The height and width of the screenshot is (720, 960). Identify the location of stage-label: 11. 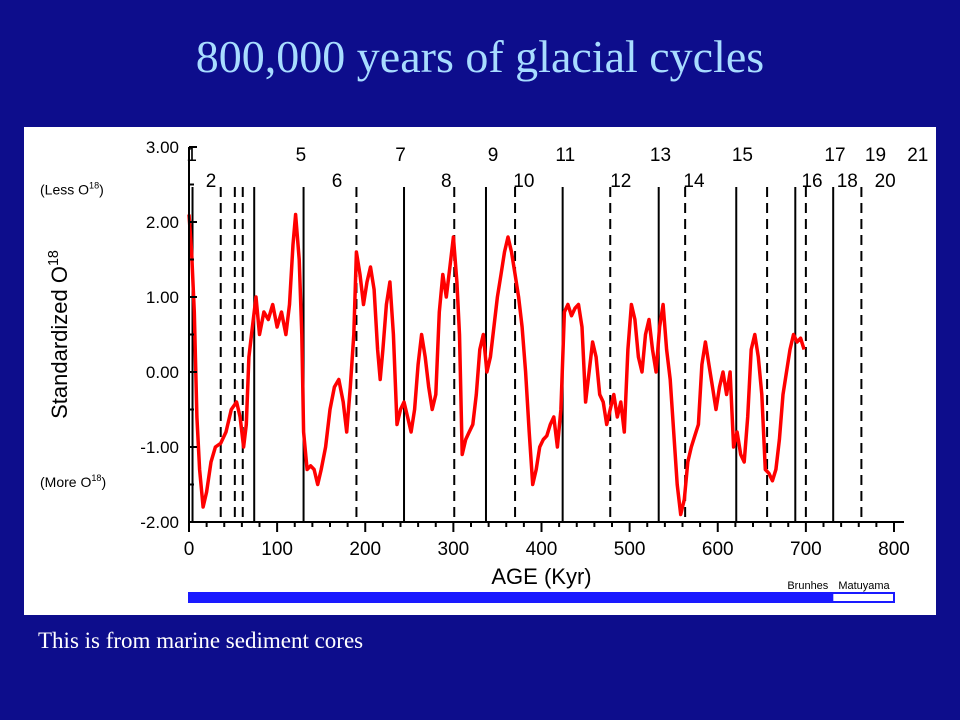
(565, 155).